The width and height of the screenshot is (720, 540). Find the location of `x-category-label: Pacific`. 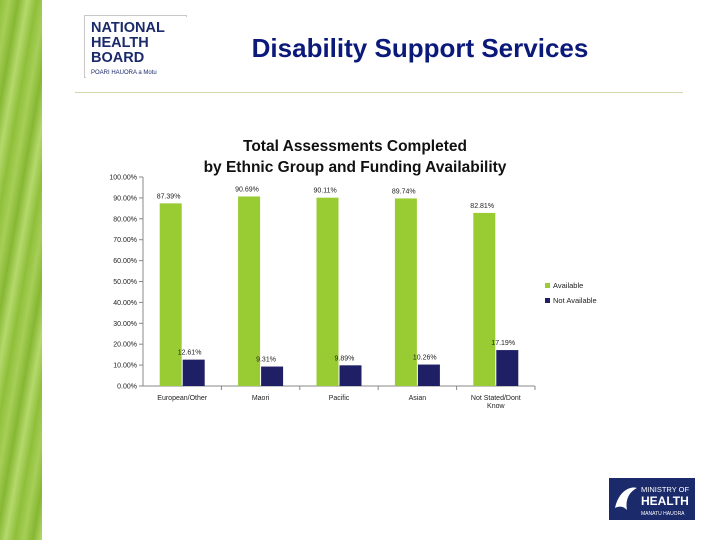

x-category-label: Pacific is located at coordinates (339, 398).